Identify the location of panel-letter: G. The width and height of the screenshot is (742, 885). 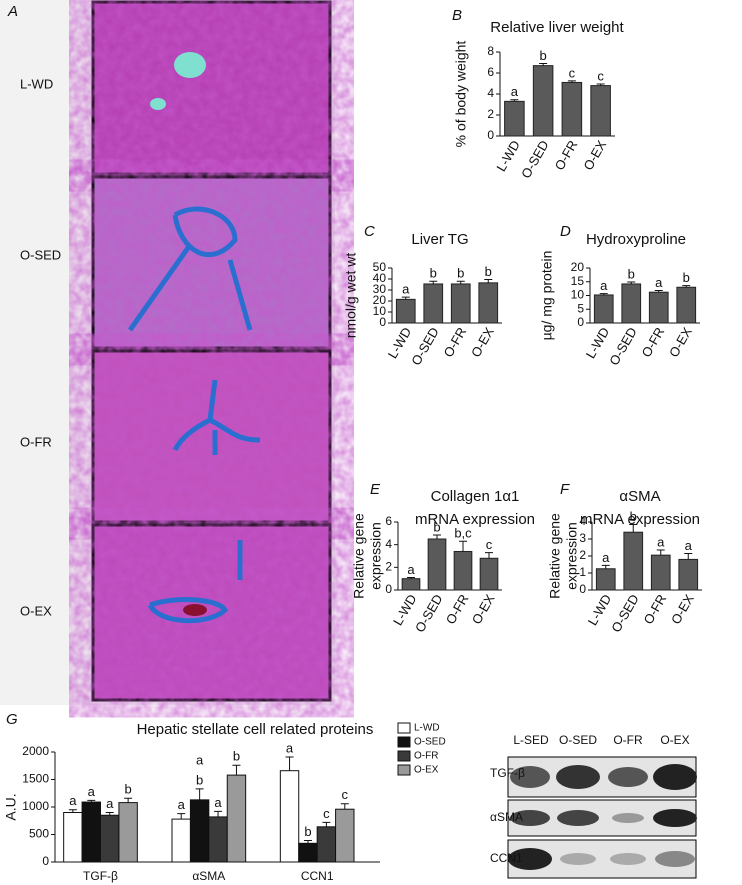
(12, 719).